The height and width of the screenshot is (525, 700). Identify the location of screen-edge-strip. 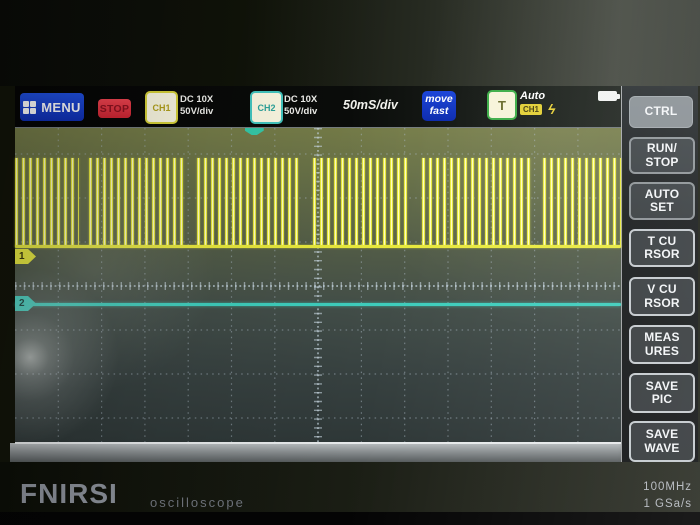
(353, 452).